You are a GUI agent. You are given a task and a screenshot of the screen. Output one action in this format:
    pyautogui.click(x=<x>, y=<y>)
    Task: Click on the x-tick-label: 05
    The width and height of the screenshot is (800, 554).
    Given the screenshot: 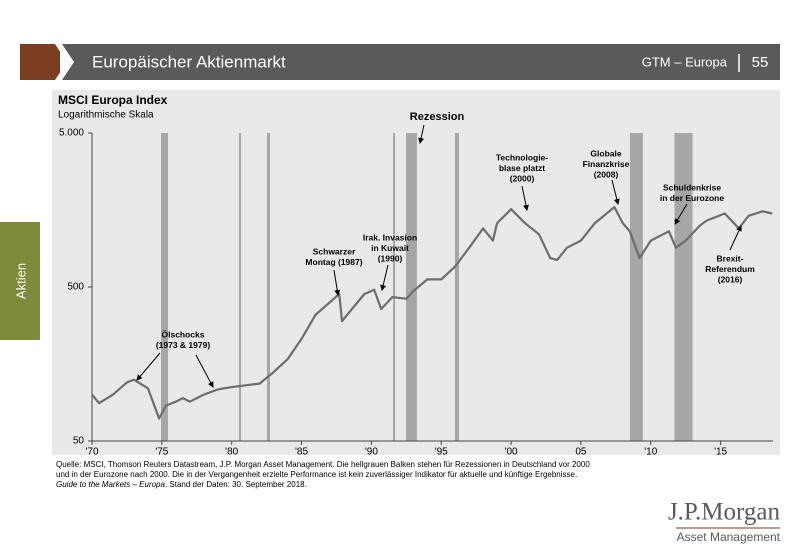 What is the action you would take?
    pyautogui.click(x=581, y=452)
    